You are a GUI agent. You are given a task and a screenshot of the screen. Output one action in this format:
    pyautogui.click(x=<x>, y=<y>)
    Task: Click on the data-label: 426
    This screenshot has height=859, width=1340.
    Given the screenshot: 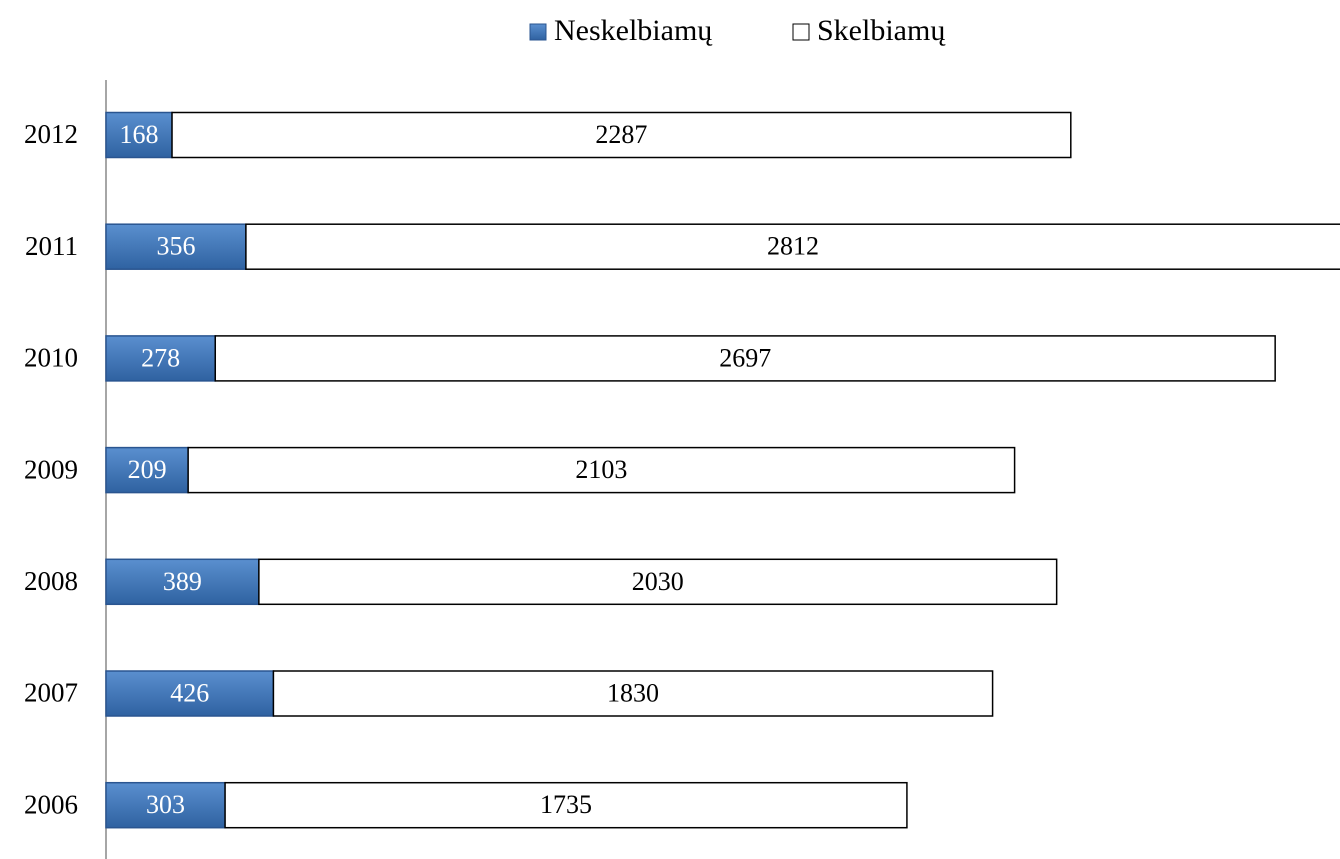 What is the action you would take?
    pyautogui.click(x=189, y=692)
    